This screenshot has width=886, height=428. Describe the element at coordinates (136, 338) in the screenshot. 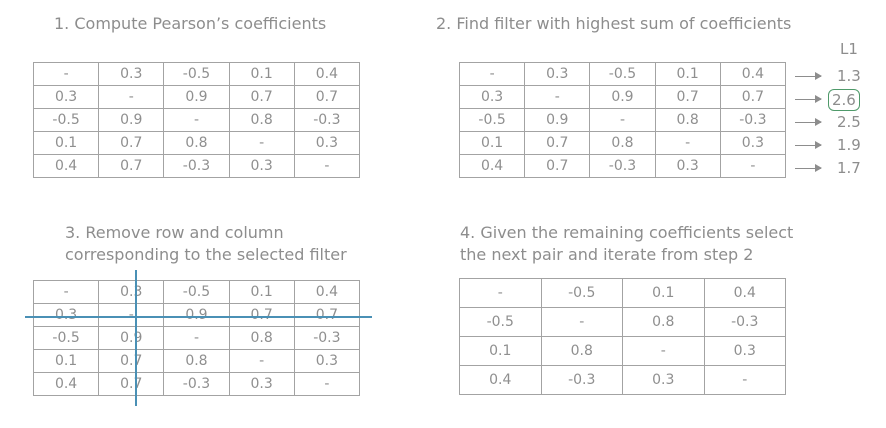

I see `column-strike-line` at that location.